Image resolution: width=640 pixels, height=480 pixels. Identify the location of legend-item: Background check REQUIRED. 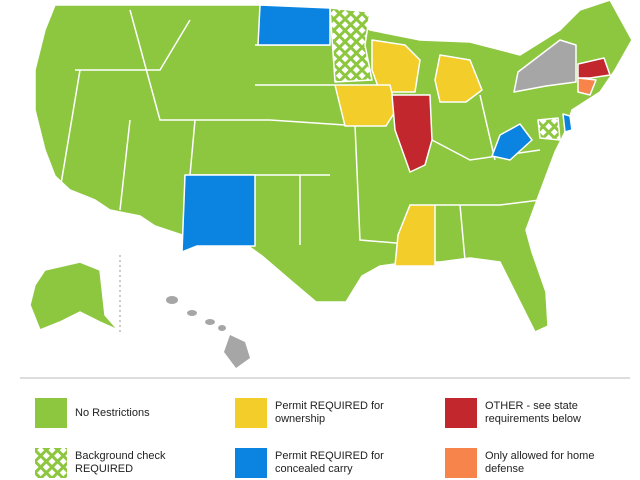
(120, 463).